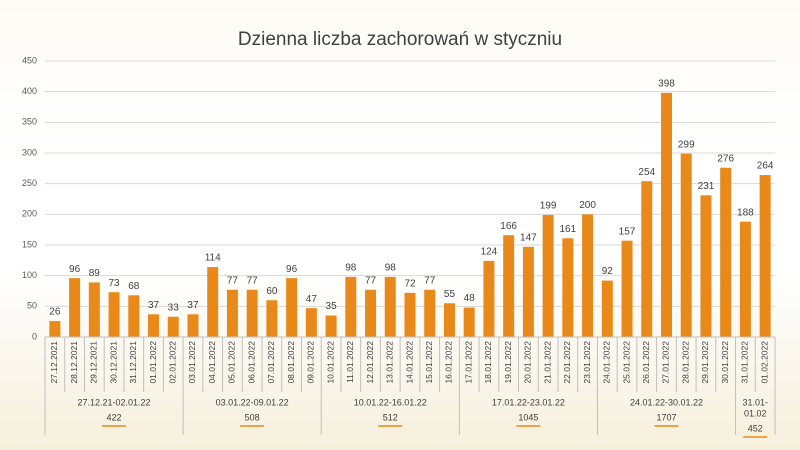  What do you see at coordinates (29, 60) in the screenshot?
I see `y-tick-label: 450` at bounding box center [29, 60].